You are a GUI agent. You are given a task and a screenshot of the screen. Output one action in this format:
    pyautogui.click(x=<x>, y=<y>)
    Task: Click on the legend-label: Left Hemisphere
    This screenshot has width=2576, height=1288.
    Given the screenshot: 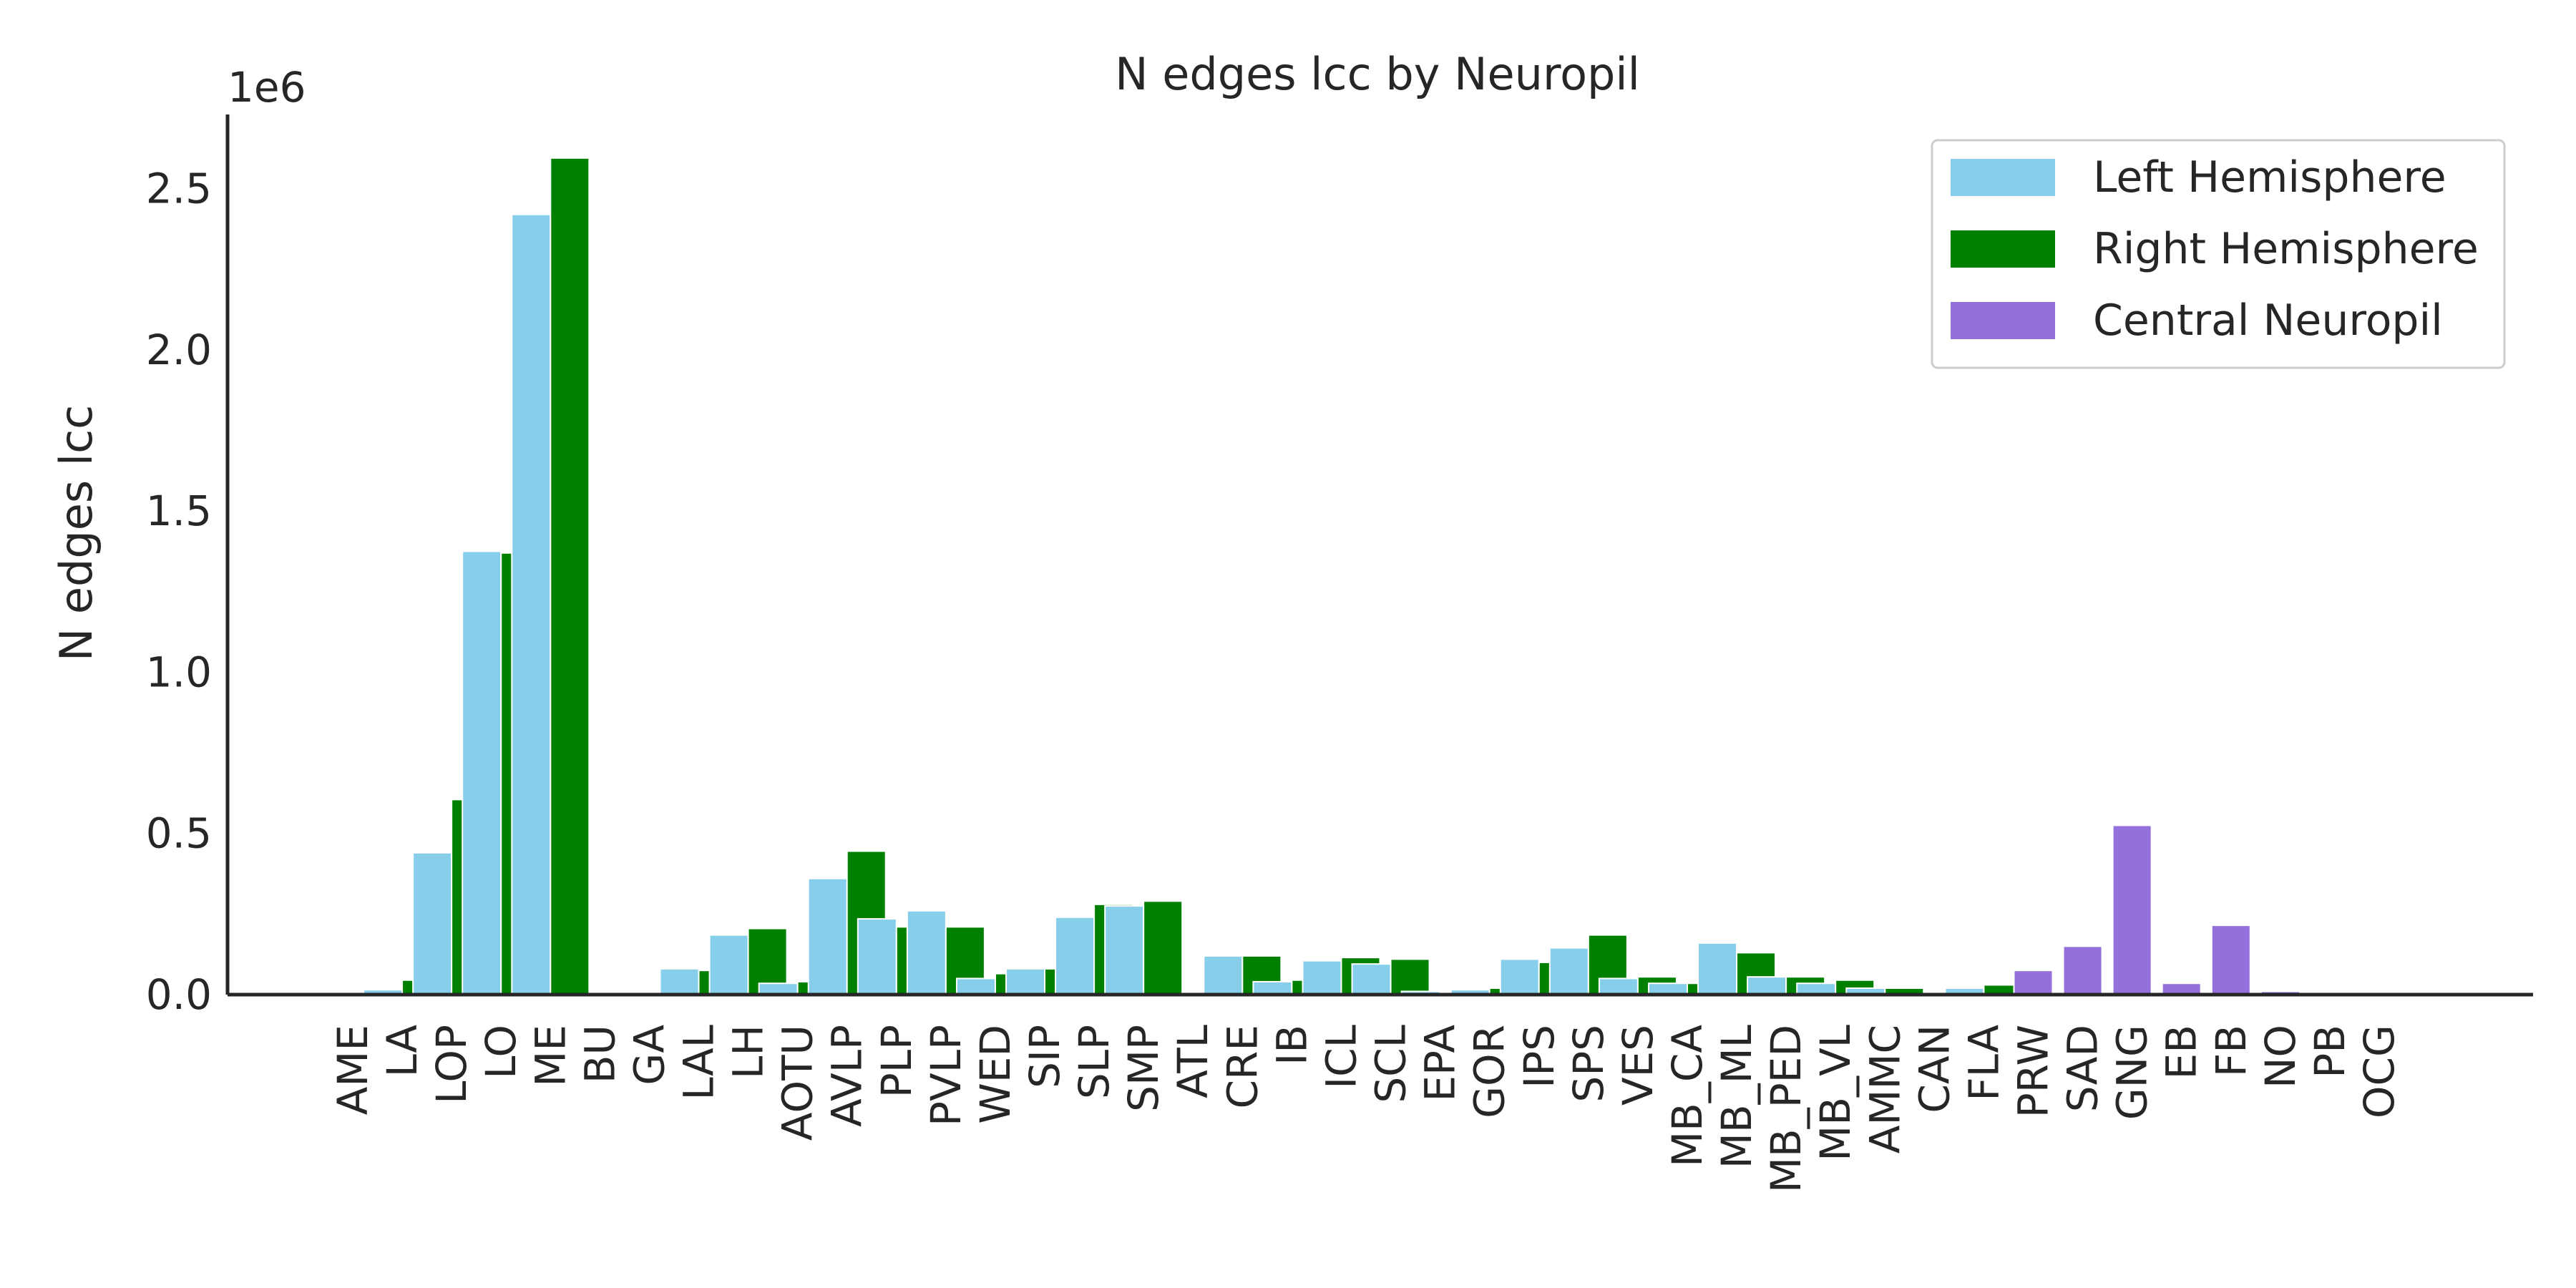 What is the action you would take?
    pyautogui.click(x=2269, y=177)
    